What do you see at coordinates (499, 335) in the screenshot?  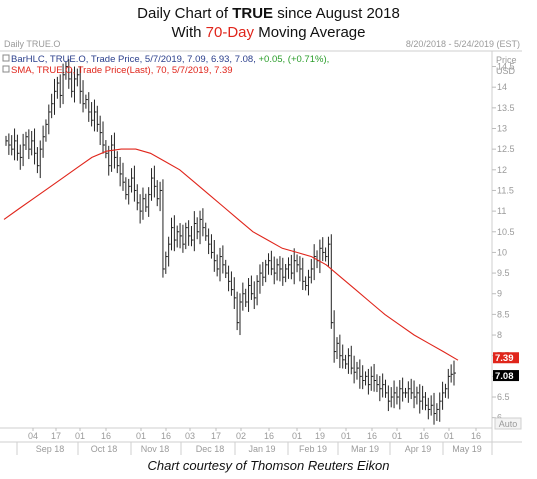 I see `y-tick-label: 8` at bounding box center [499, 335].